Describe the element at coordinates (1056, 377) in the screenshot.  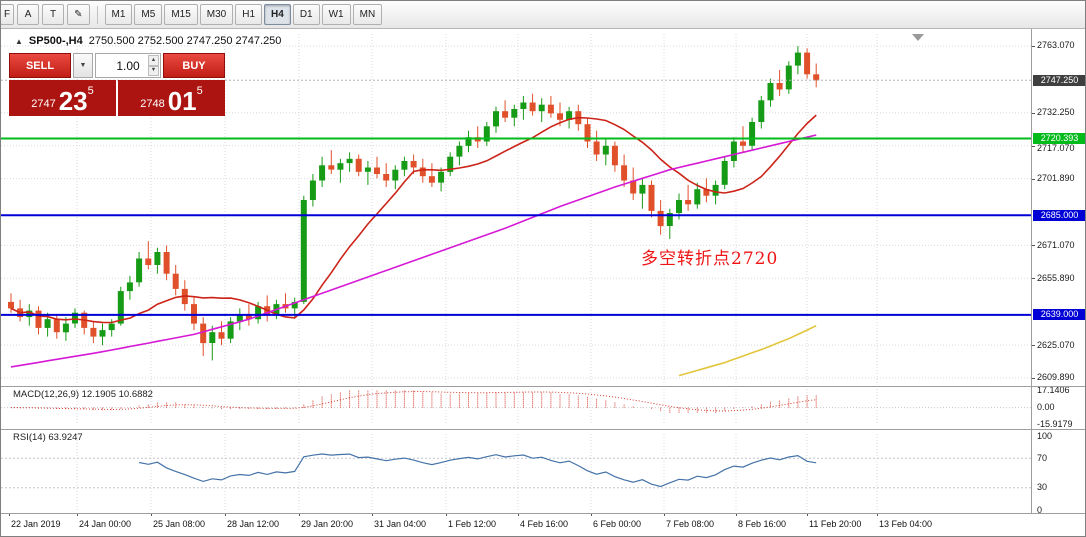
I see `price-axis-label: 2609.890` at that location.